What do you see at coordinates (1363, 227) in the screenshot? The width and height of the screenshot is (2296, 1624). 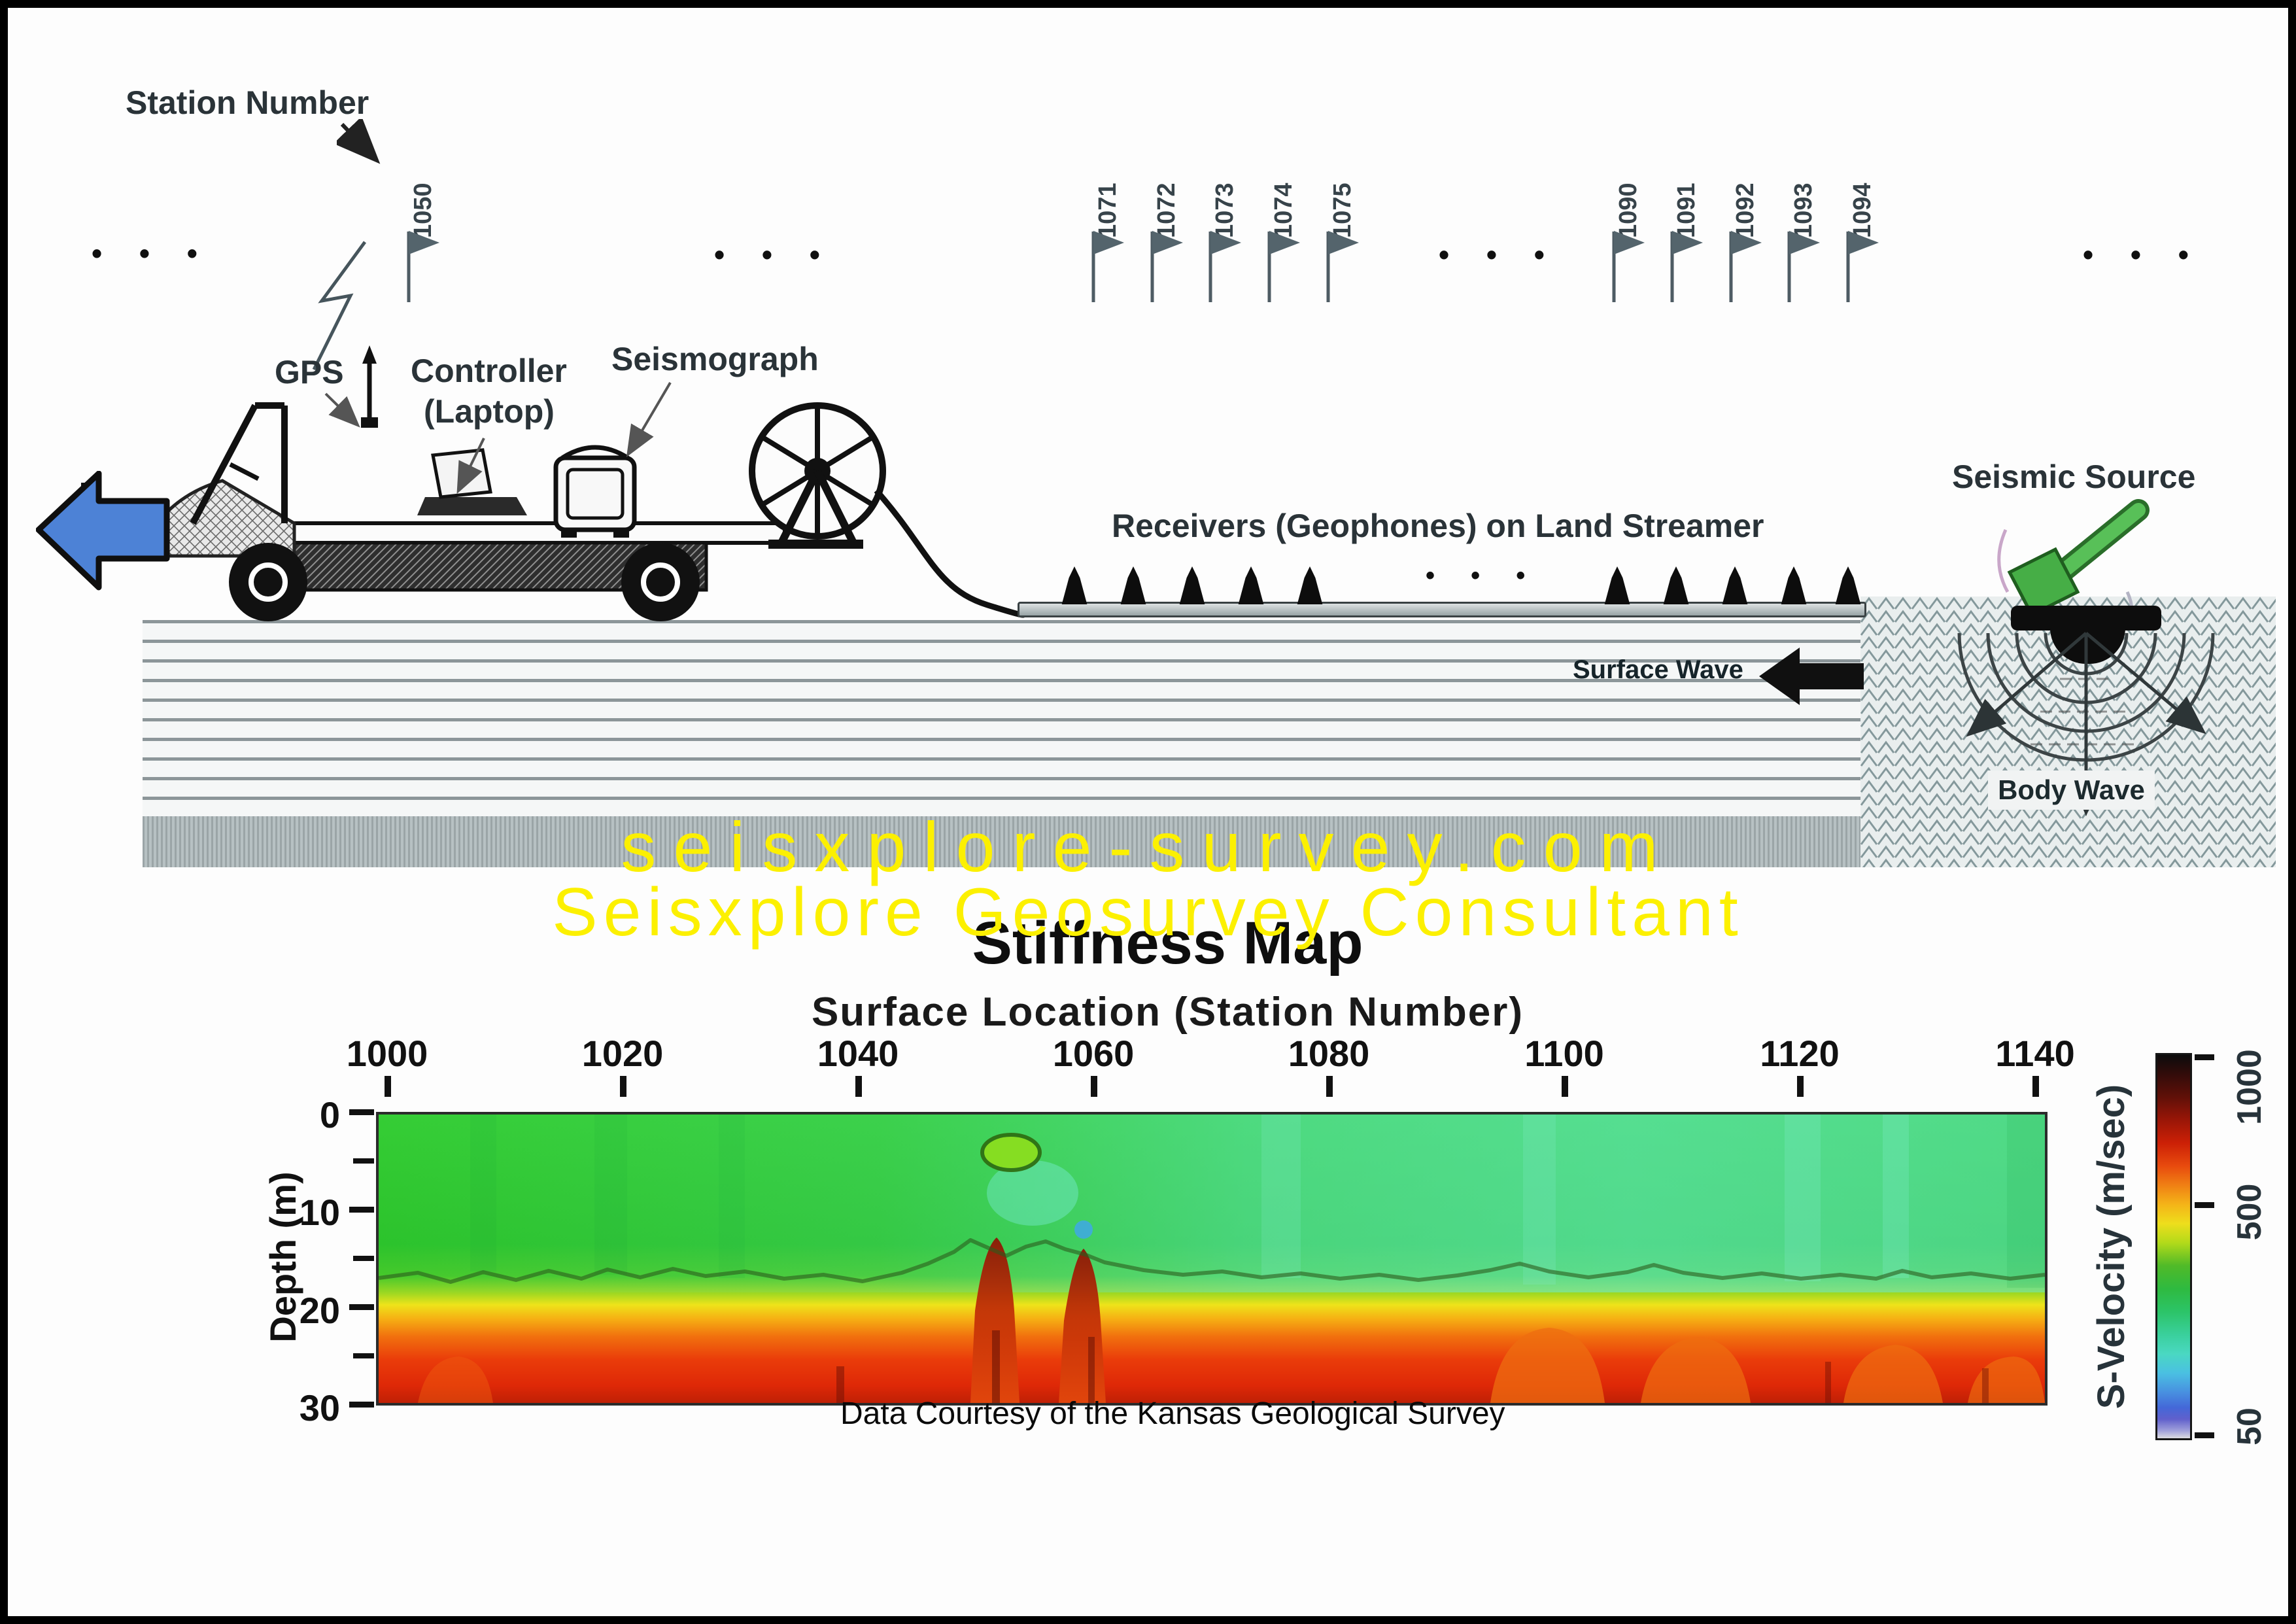 I see `station-flag-1075: 1075` at bounding box center [1363, 227].